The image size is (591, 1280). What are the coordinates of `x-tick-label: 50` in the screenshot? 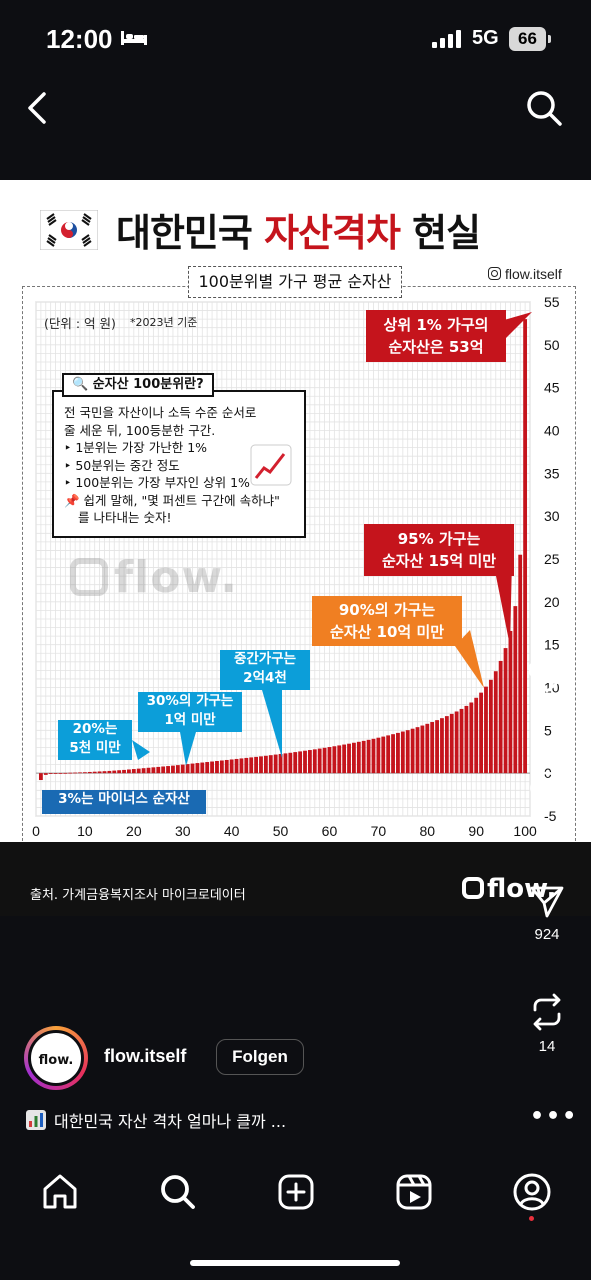 It's located at (281, 831).